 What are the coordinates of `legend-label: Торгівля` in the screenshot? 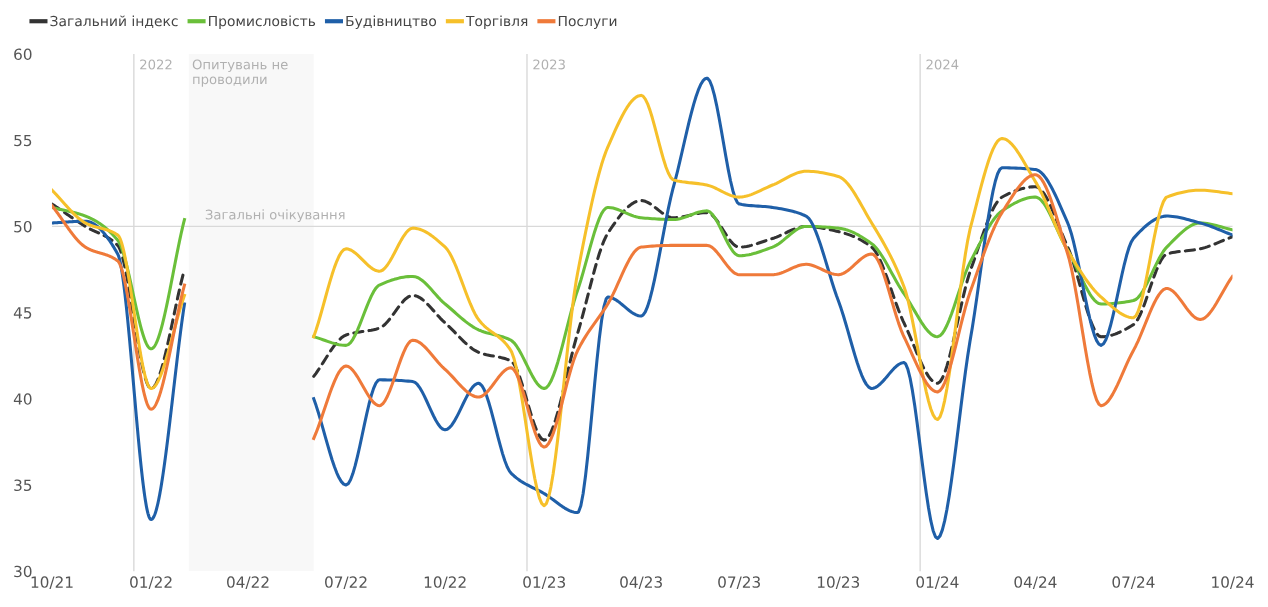 It's located at (496, 22).